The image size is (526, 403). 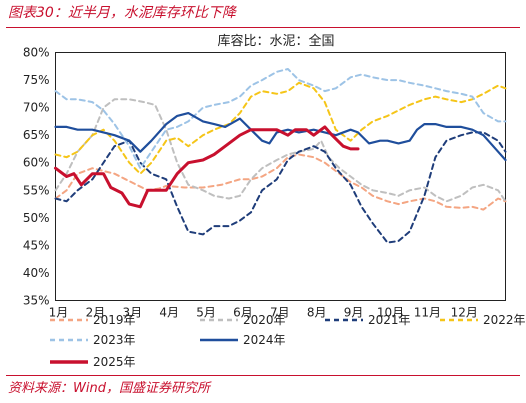 I want to click on x-tick-label: 3月, so click(x=132, y=313).